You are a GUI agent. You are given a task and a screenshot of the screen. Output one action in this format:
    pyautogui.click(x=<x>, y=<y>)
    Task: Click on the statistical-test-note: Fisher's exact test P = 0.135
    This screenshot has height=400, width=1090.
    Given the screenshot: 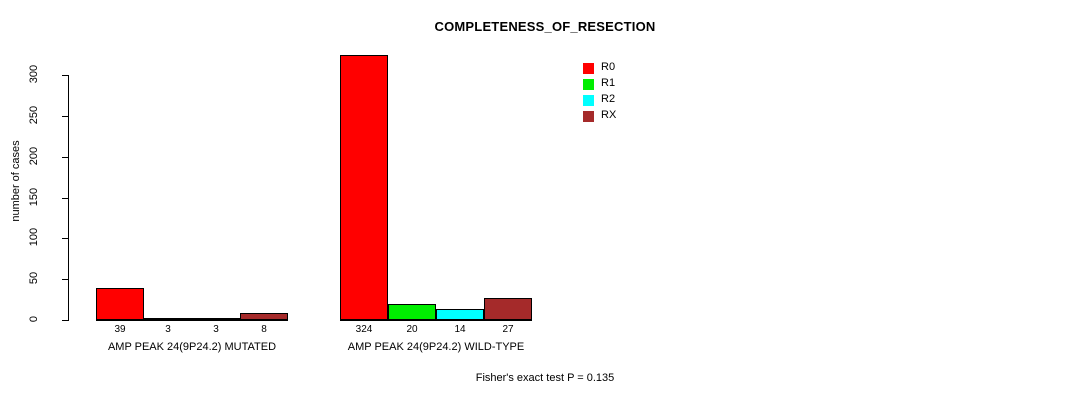 What is the action you would take?
    pyautogui.click(x=545, y=378)
    